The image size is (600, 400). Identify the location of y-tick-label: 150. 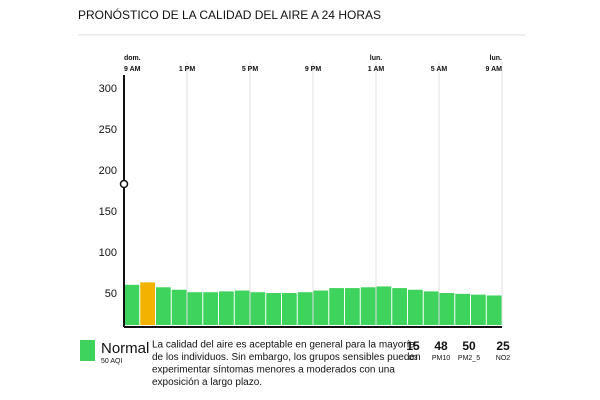
(108, 212).